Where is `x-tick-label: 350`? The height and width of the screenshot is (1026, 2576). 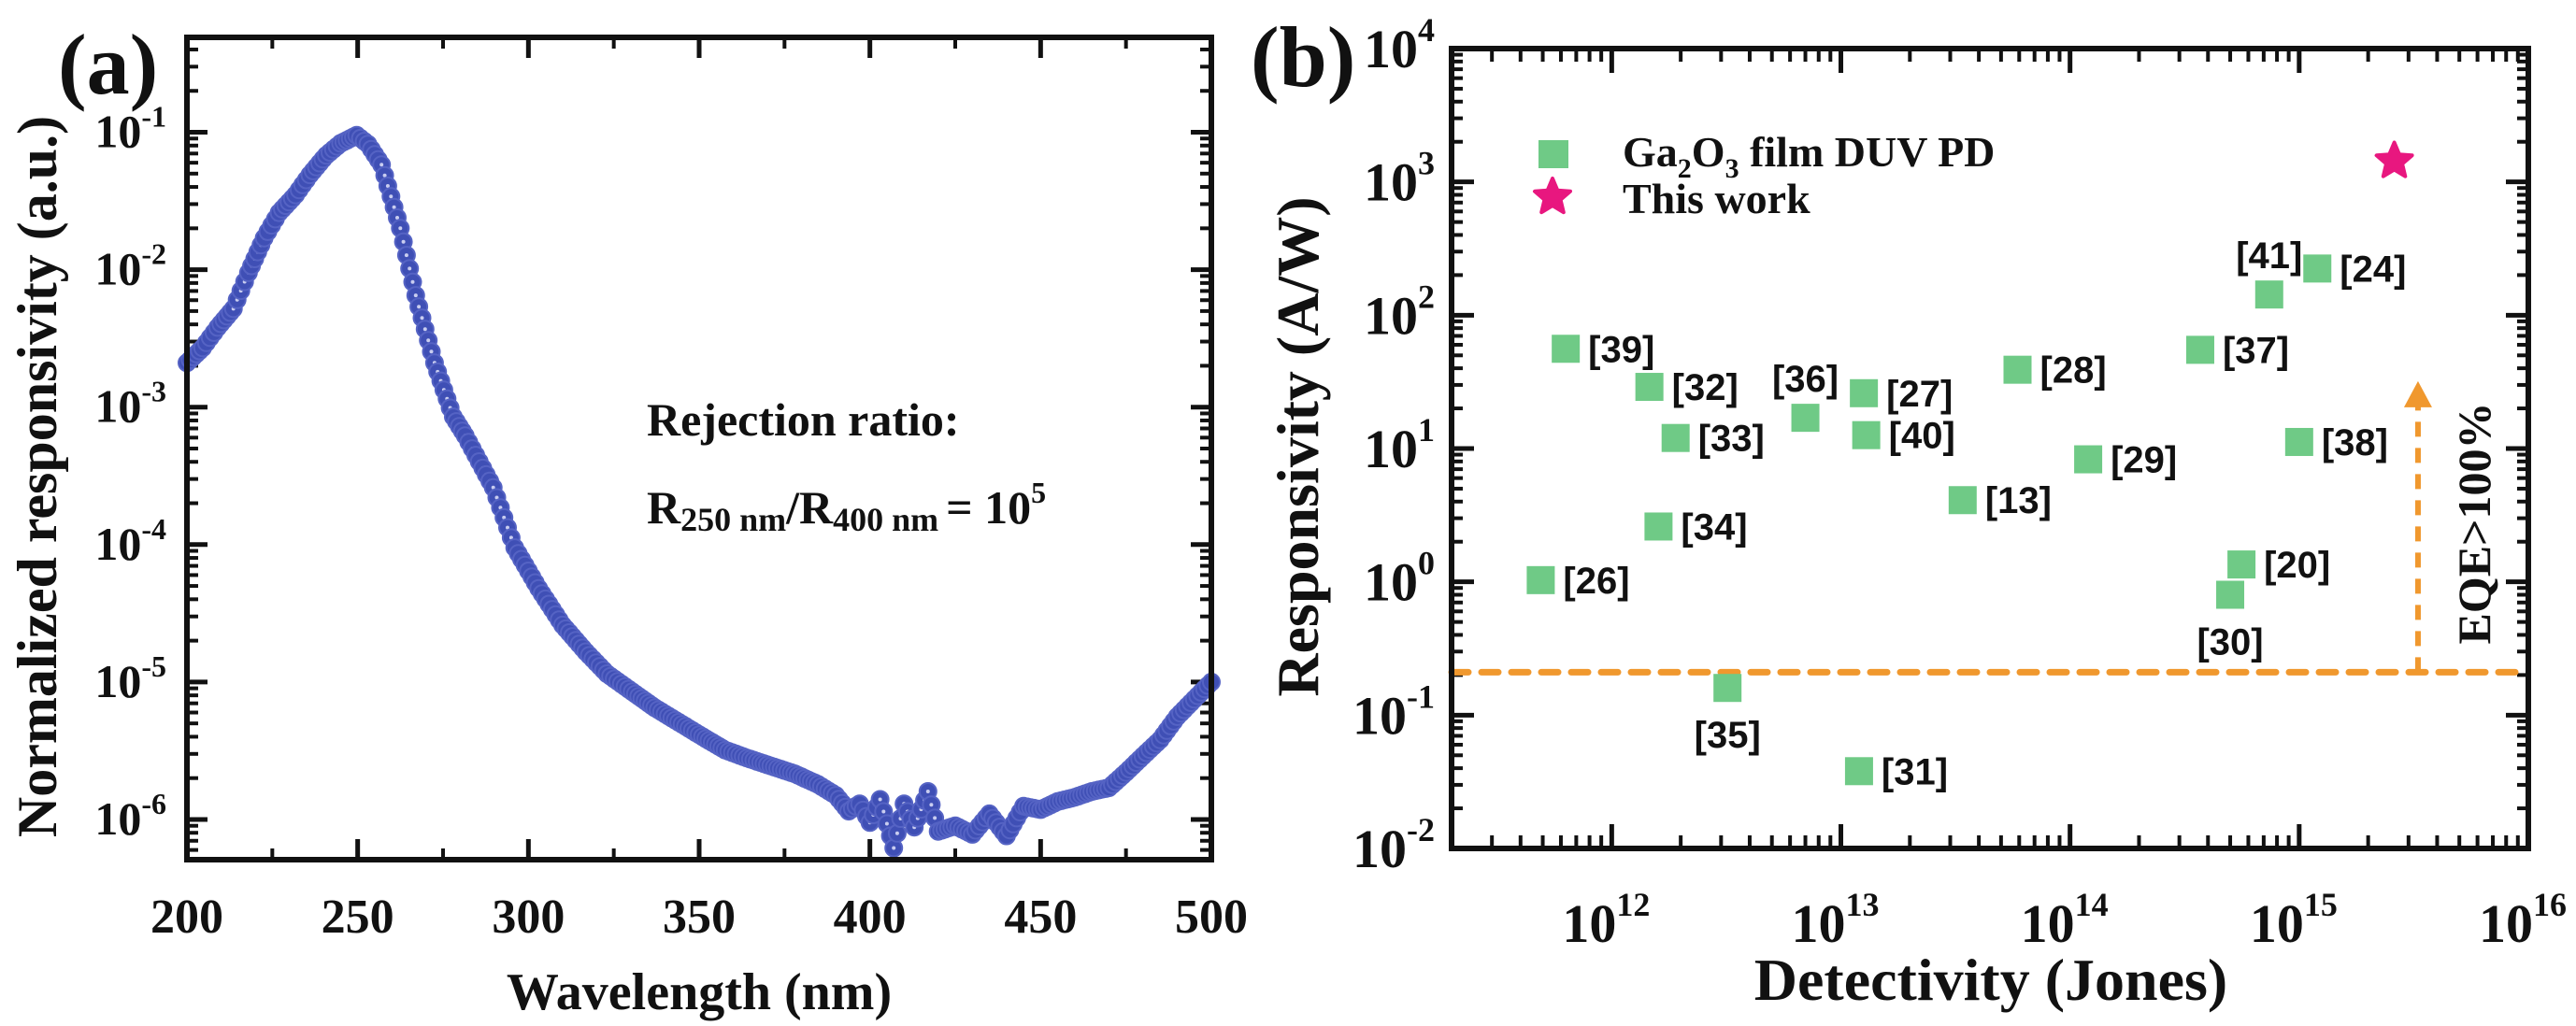
x-tick-label: 350 is located at coordinates (699, 917).